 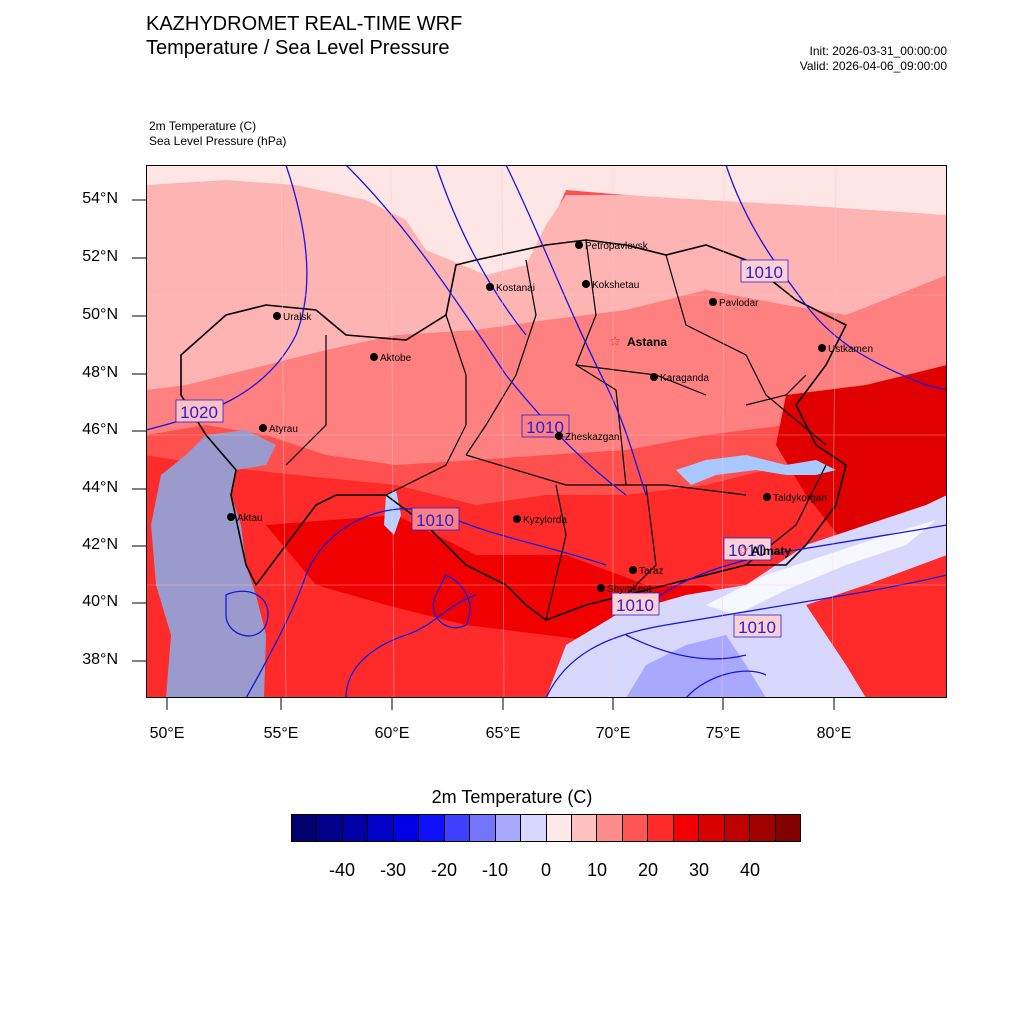 I want to click on lon-label: 65°E, so click(x=503, y=733).